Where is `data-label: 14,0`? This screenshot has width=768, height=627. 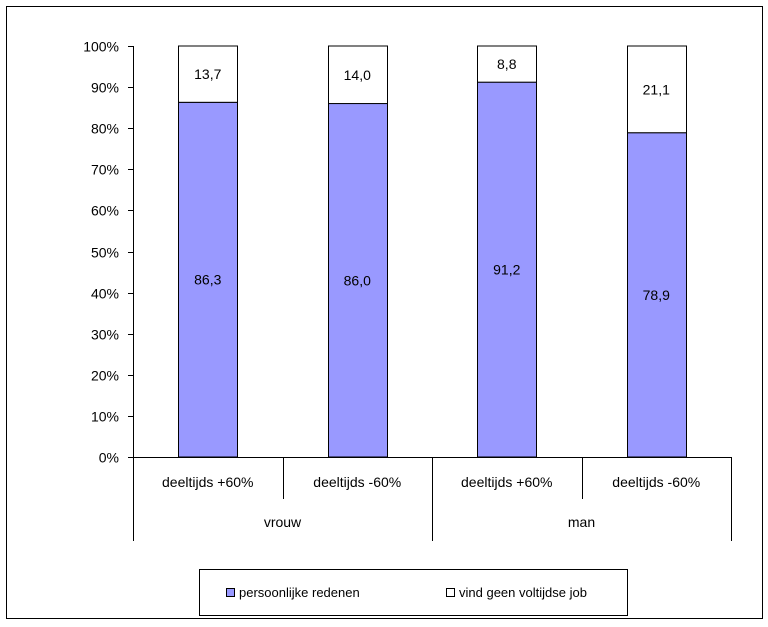
data-label: 14,0 is located at coordinates (357, 75).